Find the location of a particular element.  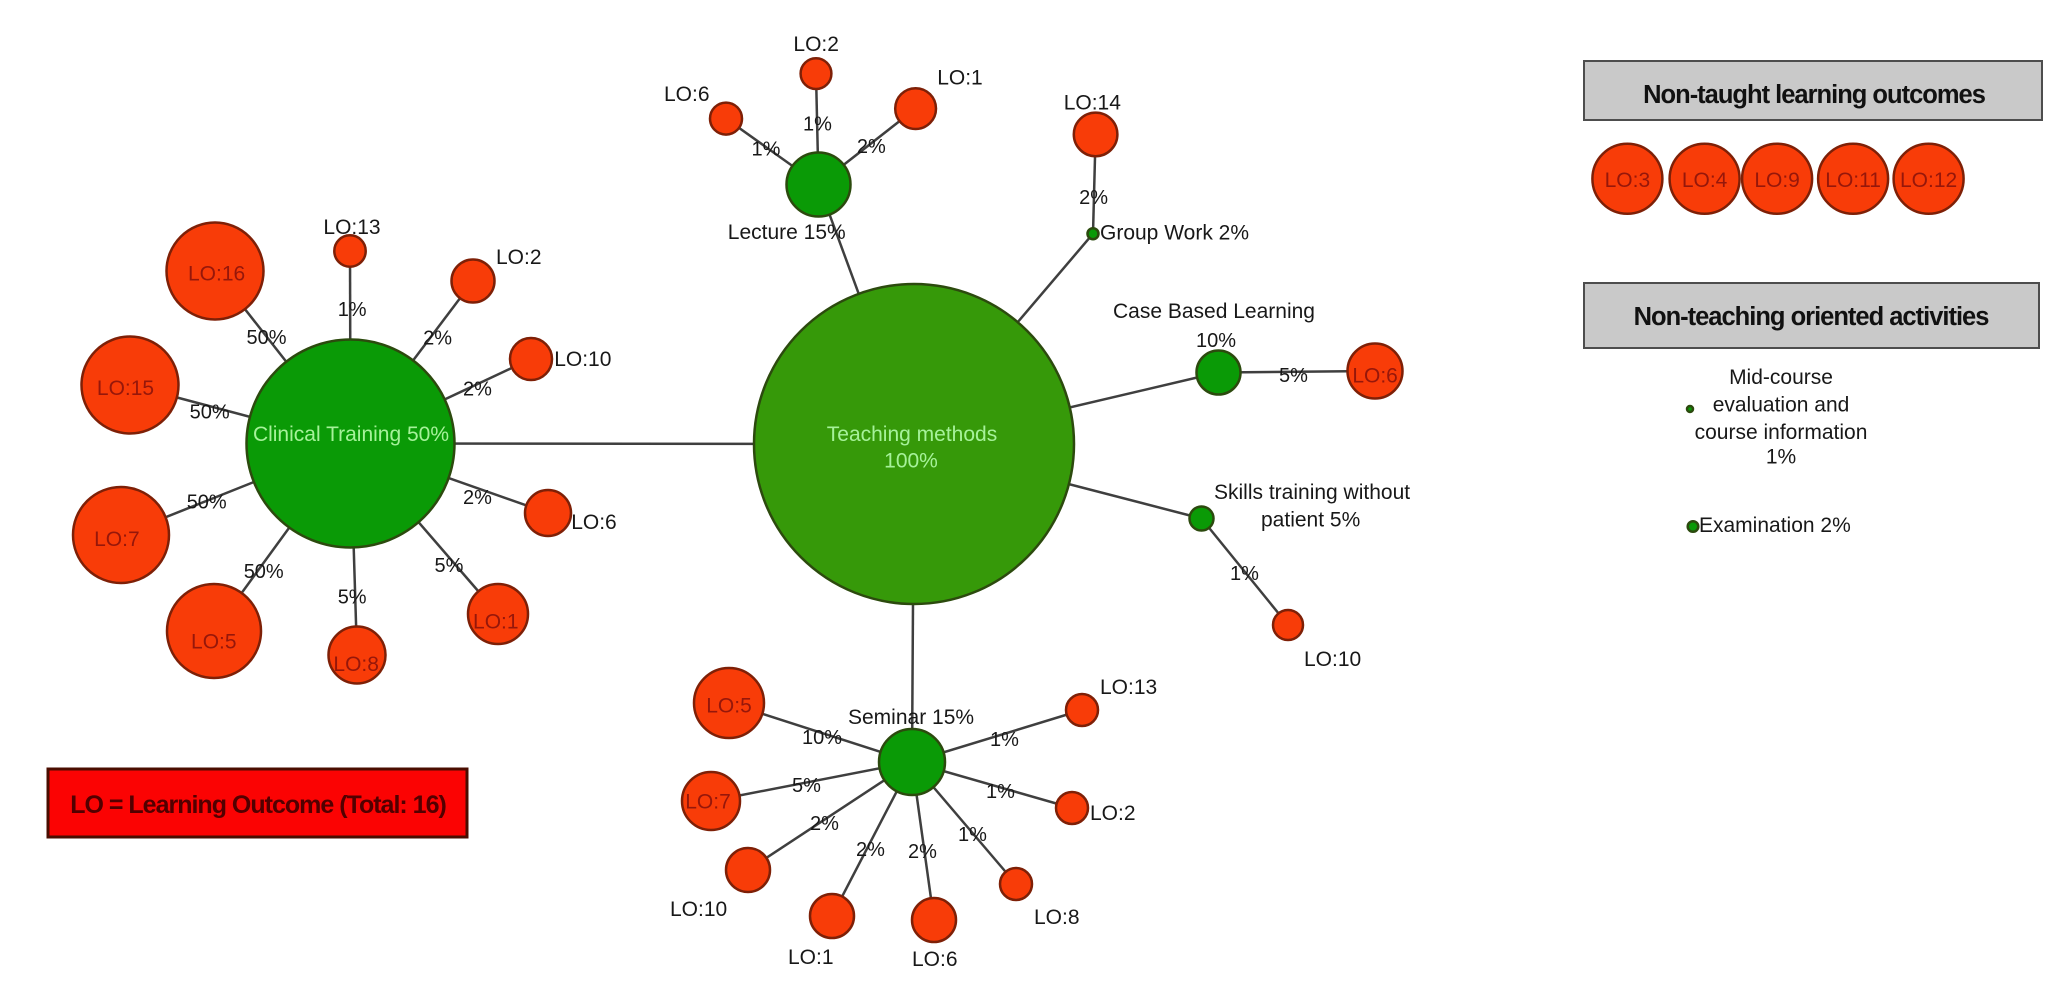

svg-text: Skills training without is located at coordinates (1312, 492).